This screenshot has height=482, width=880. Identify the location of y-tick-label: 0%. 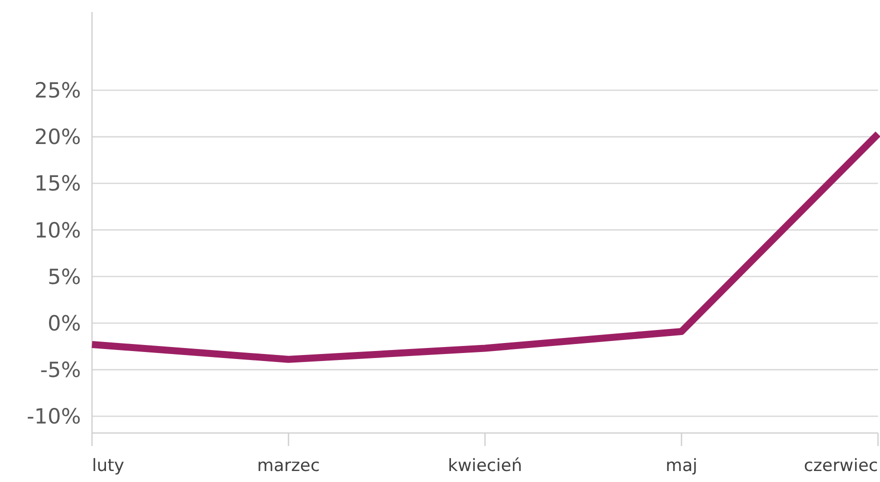
(64, 323).